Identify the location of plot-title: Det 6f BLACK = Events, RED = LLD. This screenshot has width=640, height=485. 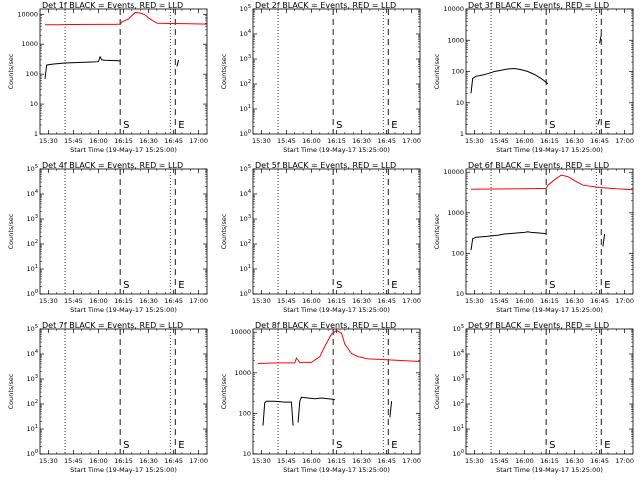
(538, 165).